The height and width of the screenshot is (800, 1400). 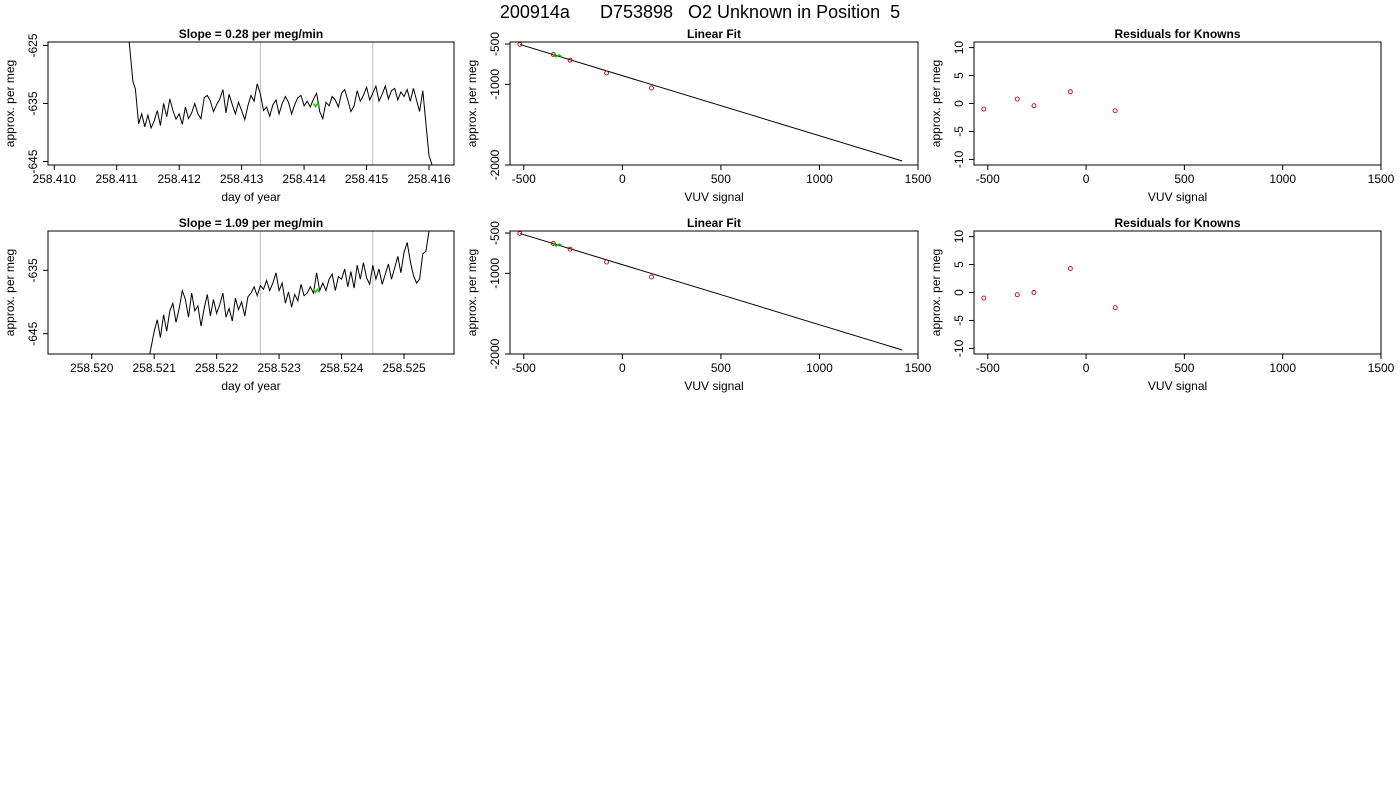 I want to click on x-tick-label: 258.525, so click(x=404, y=368).